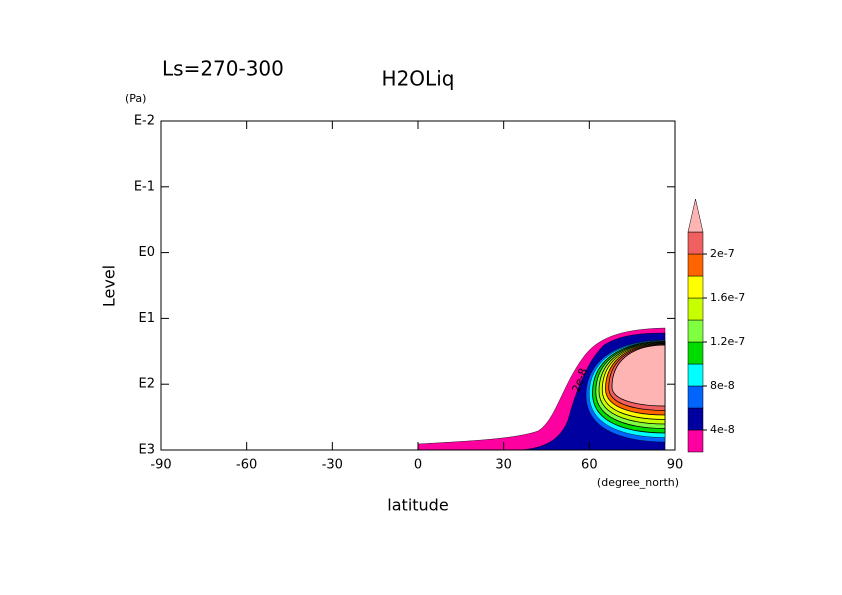 The width and height of the screenshot is (842, 595). What do you see at coordinates (144, 186) in the screenshot?
I see `y-tick-label: E-1` at bounding box center [144, 186].